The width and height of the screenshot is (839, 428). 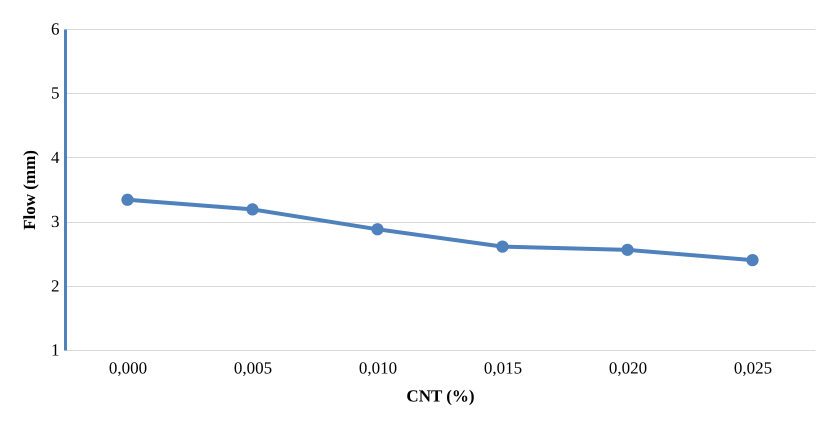 I want to click on y-tick-label: 6, so click(x=55, y=29).